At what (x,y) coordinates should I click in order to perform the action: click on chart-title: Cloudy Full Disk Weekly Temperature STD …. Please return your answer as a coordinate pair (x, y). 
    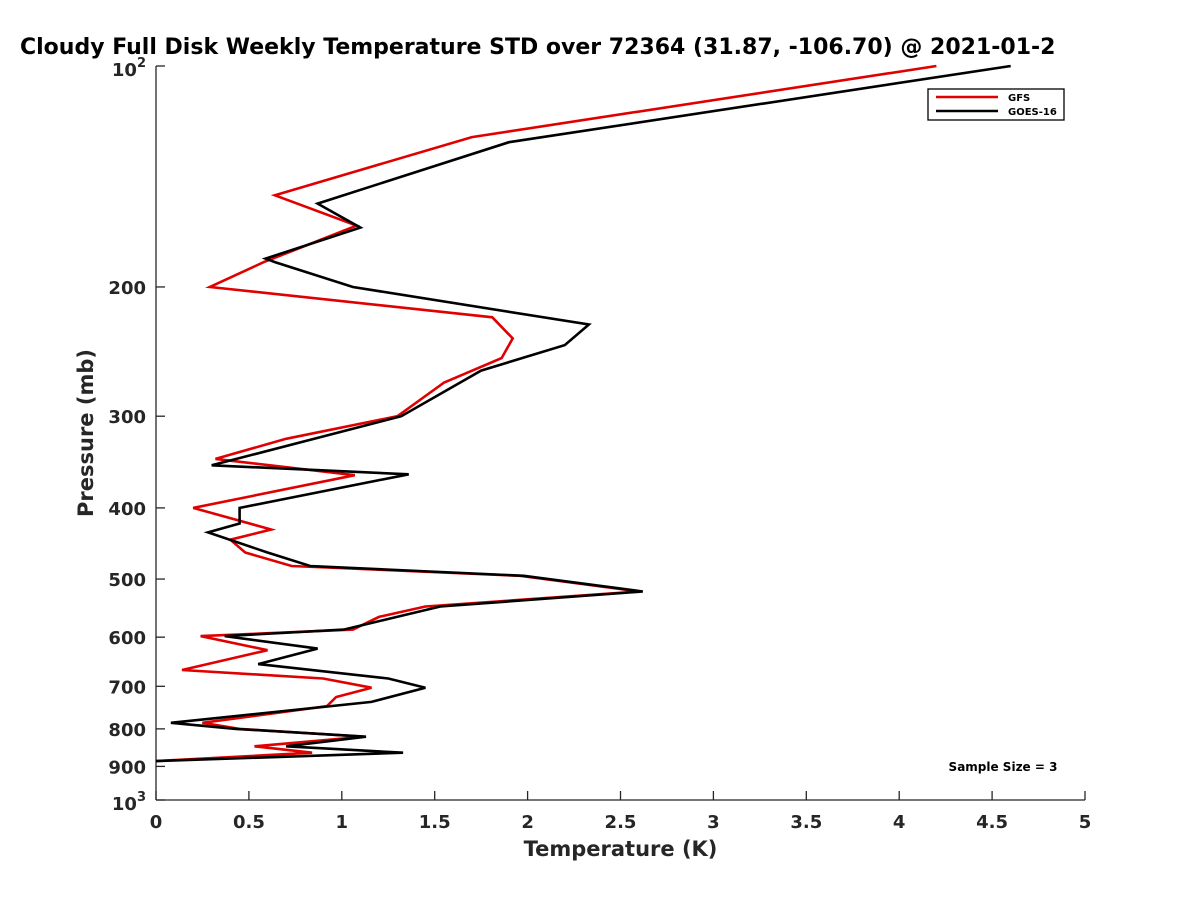
    Looking at the image, I should click on (537, 47).